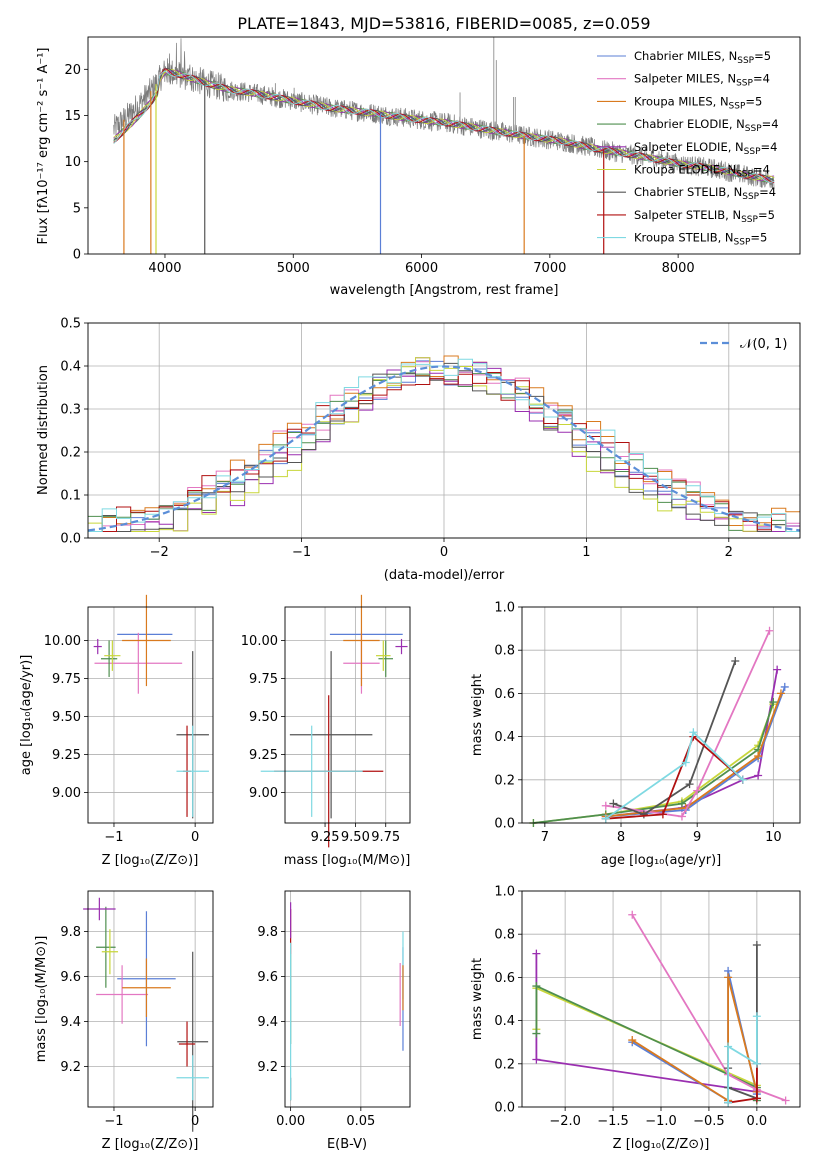 The height and width of the screenshot is (1170, 819). What do you see at coordinates (263, 679) in the screenshot?
I see `age-vs-mass-ytick-label: 9.75` at bounding box center [263, 679].